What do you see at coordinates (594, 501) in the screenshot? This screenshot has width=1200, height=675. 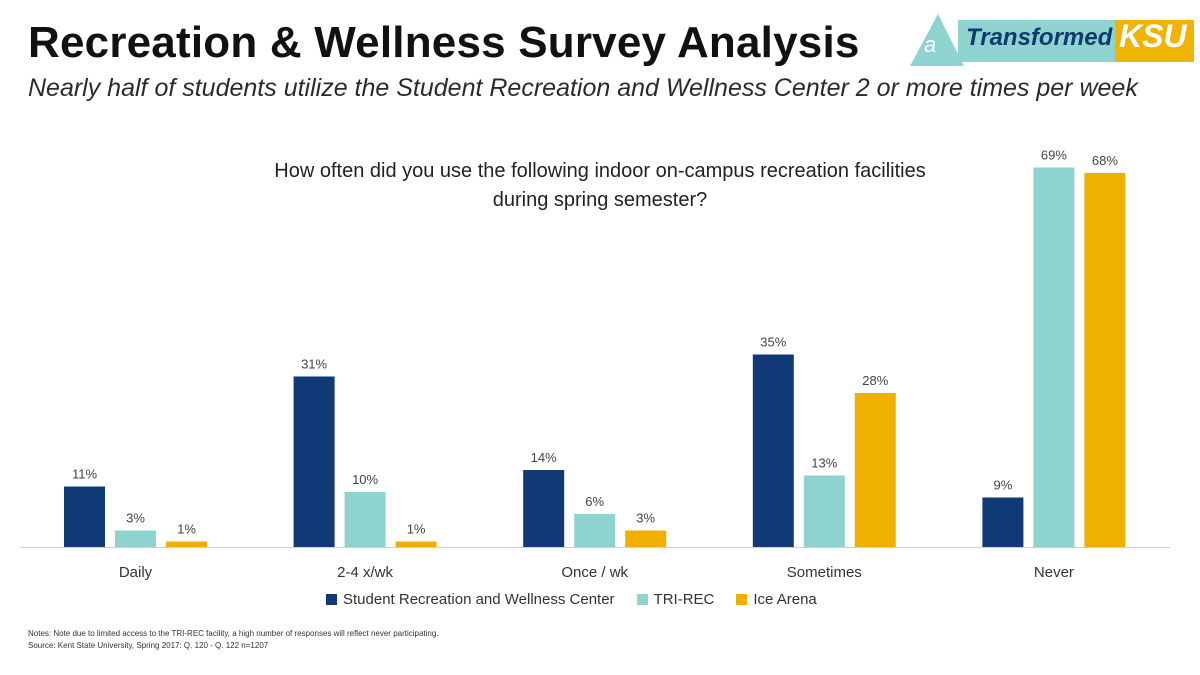 I see `data-label-tri-rec-2: 6%` at bounding box center [594, 501].